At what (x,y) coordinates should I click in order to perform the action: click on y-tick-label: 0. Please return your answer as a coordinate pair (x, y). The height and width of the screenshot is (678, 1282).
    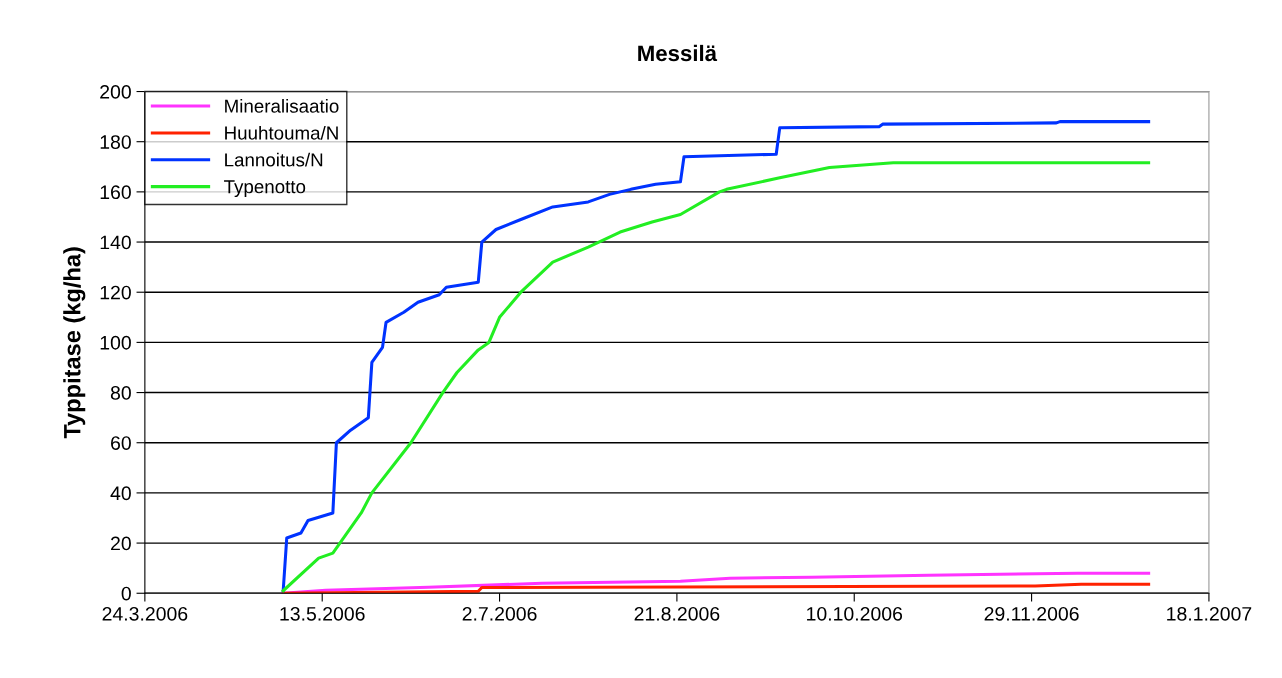
    Looking at the image, I should click on (126, 593).